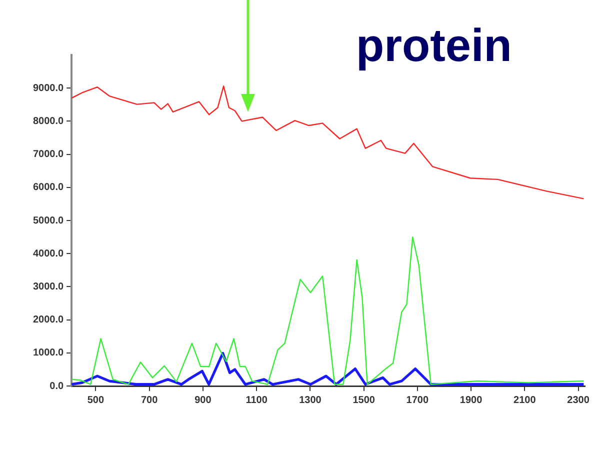  Describe the element at coordinates (257, 400) in the screenshot. I see `x-tick-label: 1100` at that location.